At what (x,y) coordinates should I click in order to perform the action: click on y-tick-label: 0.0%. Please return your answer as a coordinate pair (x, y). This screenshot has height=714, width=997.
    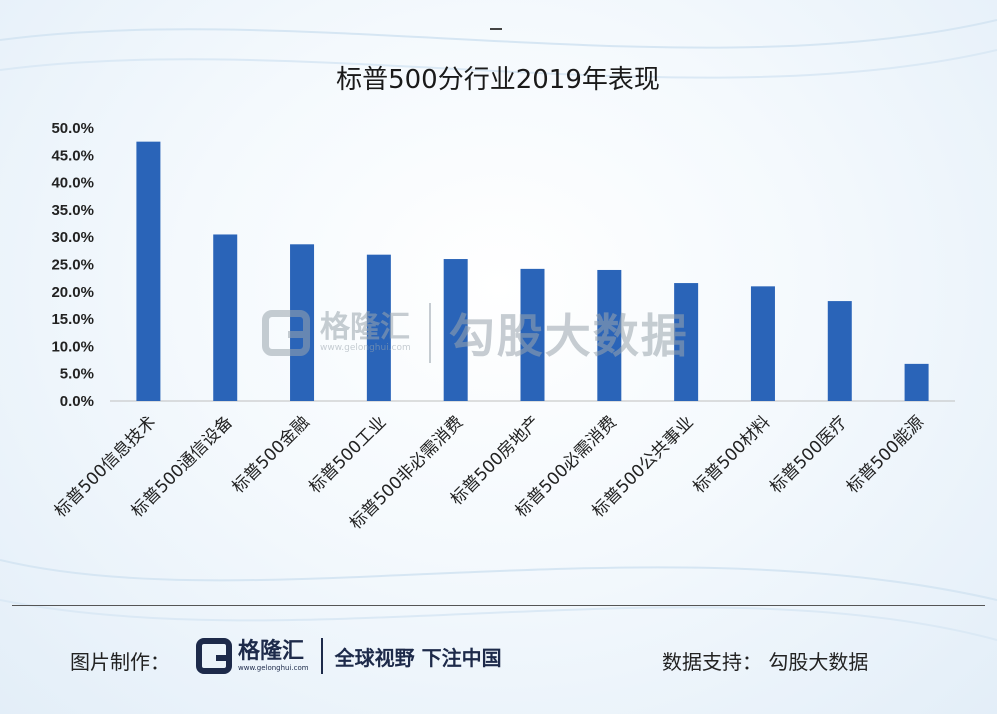
    Looking at the image, I should click on (77, 401).